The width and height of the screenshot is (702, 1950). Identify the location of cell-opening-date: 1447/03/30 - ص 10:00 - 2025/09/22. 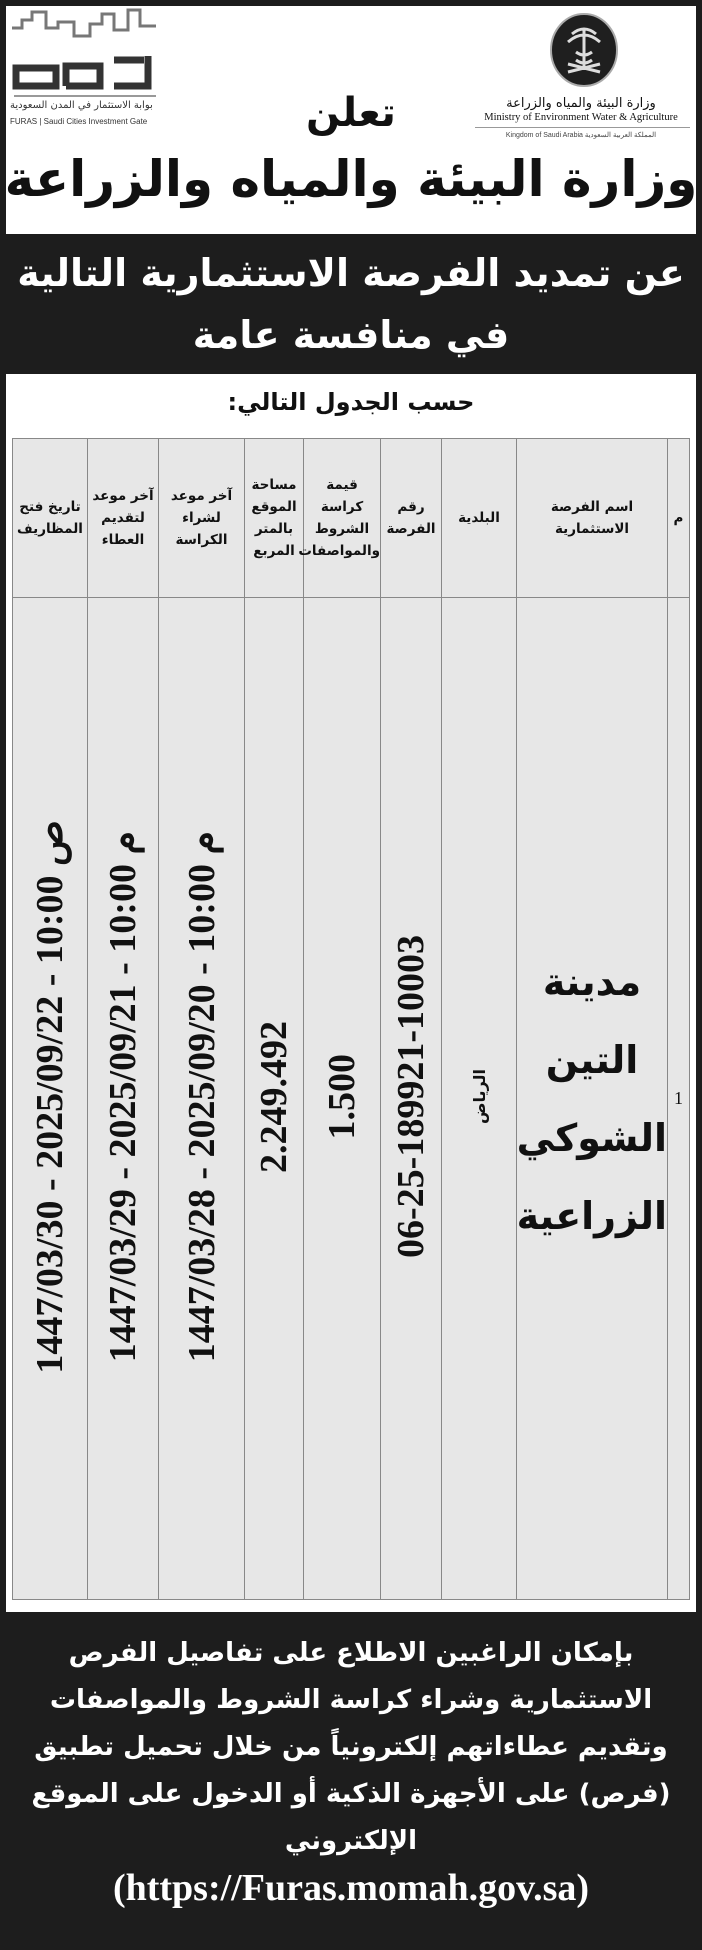
(50, 1098).